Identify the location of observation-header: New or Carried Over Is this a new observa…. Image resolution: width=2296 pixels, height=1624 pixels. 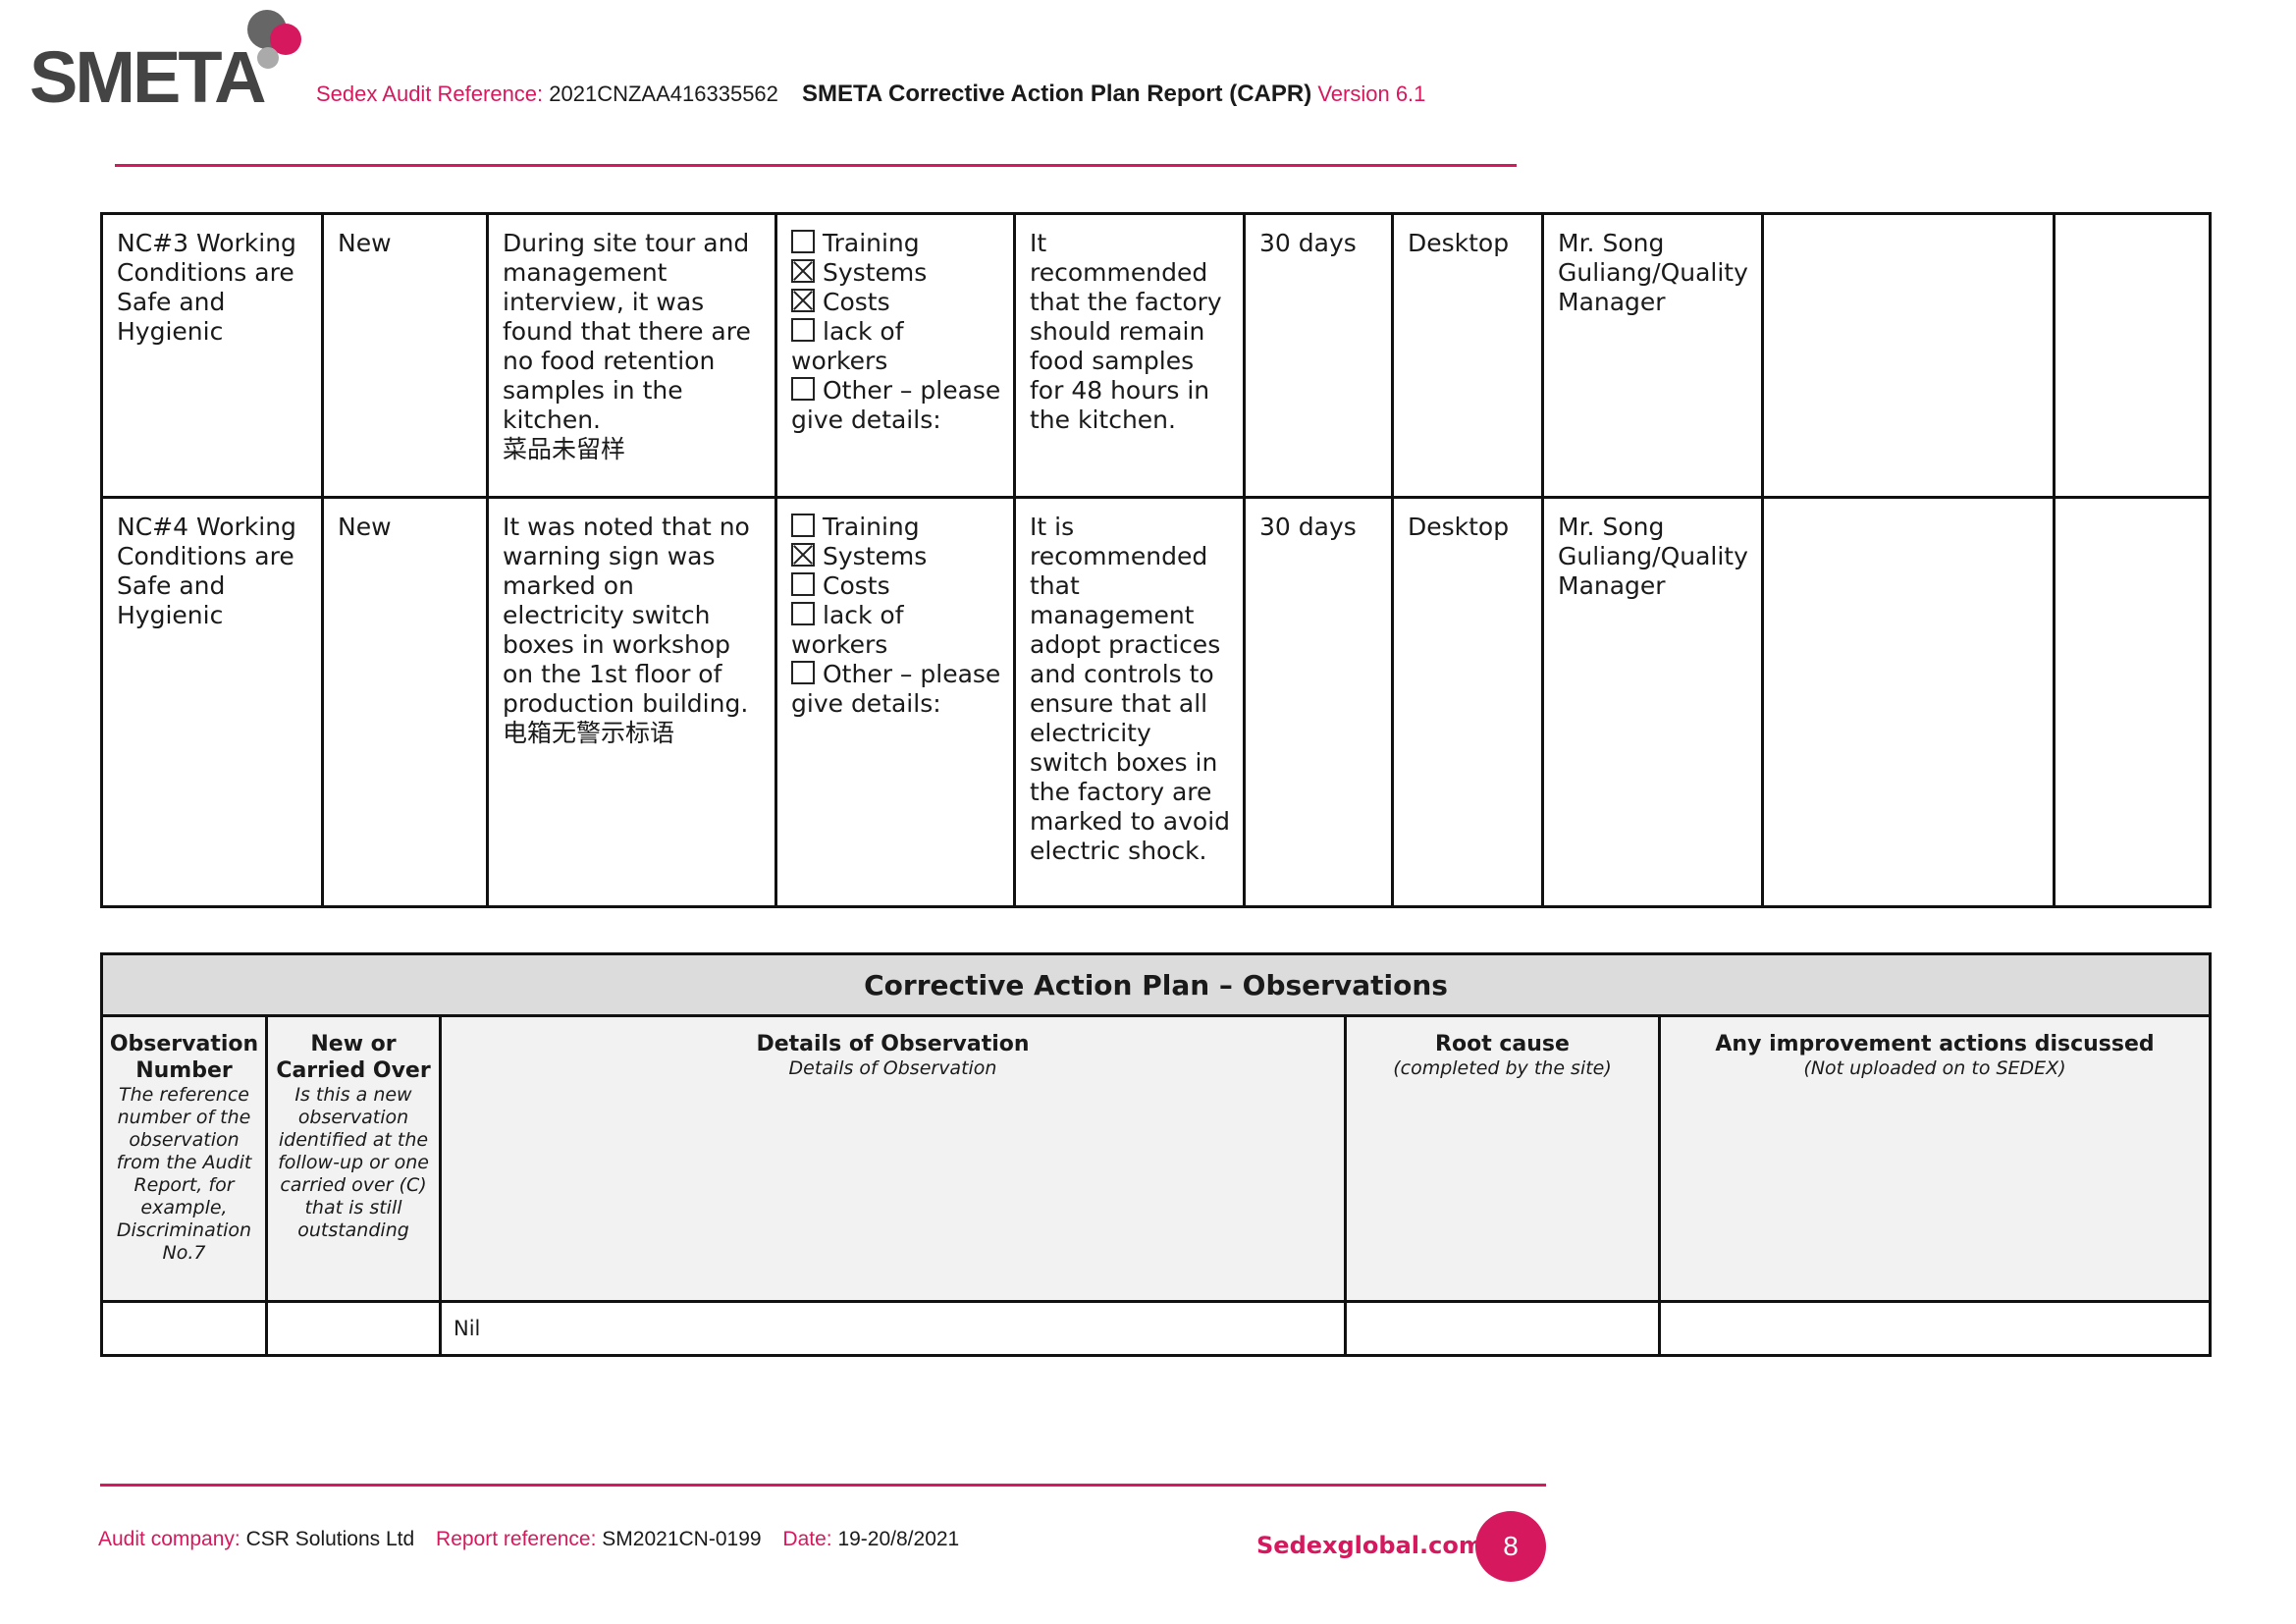
(354, 1158).